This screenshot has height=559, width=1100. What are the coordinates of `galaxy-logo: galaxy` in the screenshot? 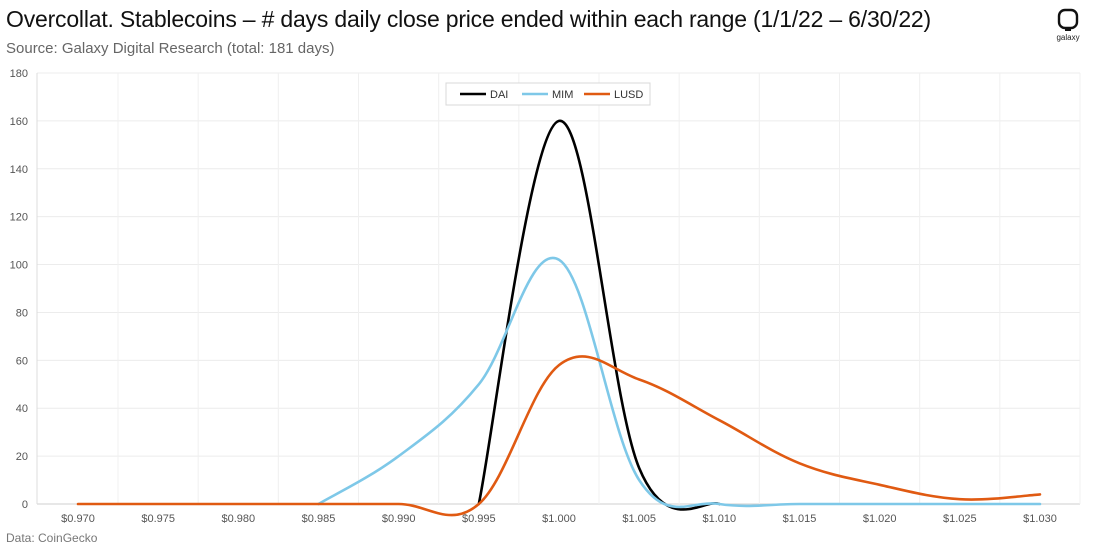 It's located at (1068, 25).